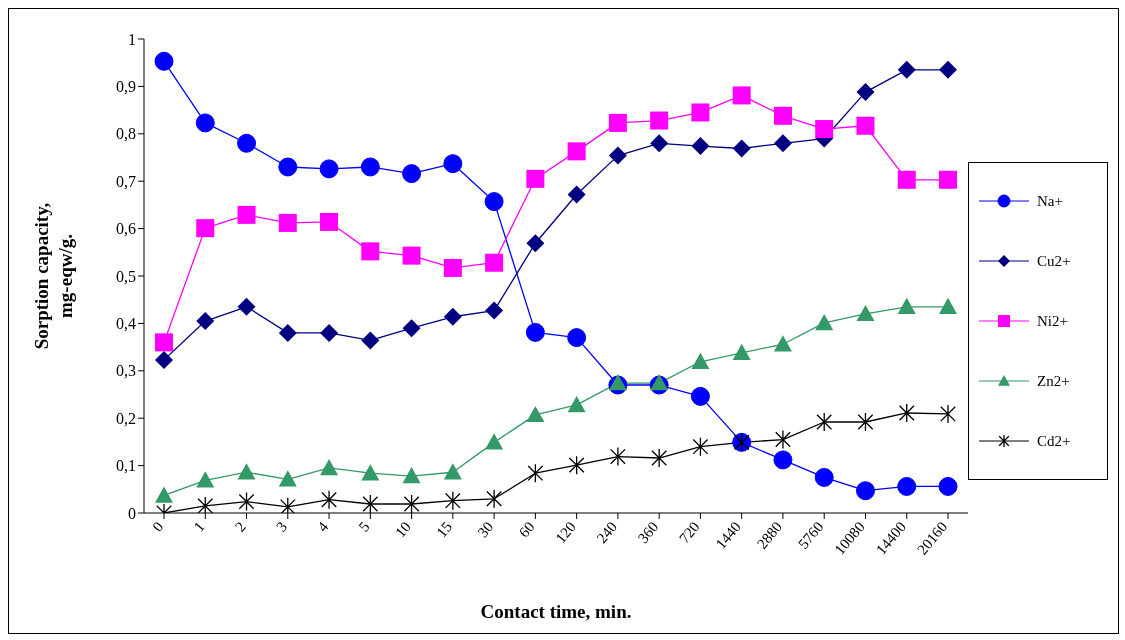 The height and width of the screenshot is (640, 1125). Describe the element at coordinates (607, 532) in the screenshot. I see `x-tick-label: 240` at that location.